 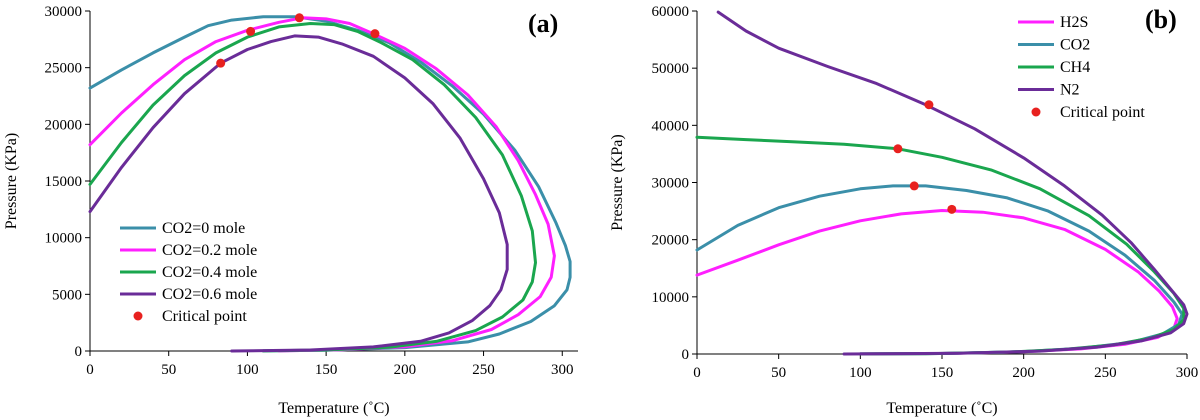 I want to click on series-line-h2s, so click(x=937, y=282).